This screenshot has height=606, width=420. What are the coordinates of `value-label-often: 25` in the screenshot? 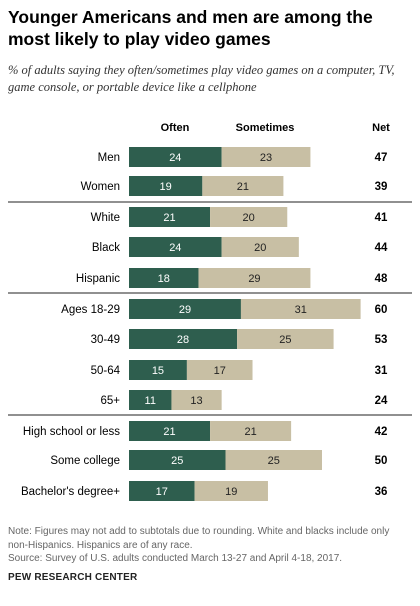 It's located at (177, 461).